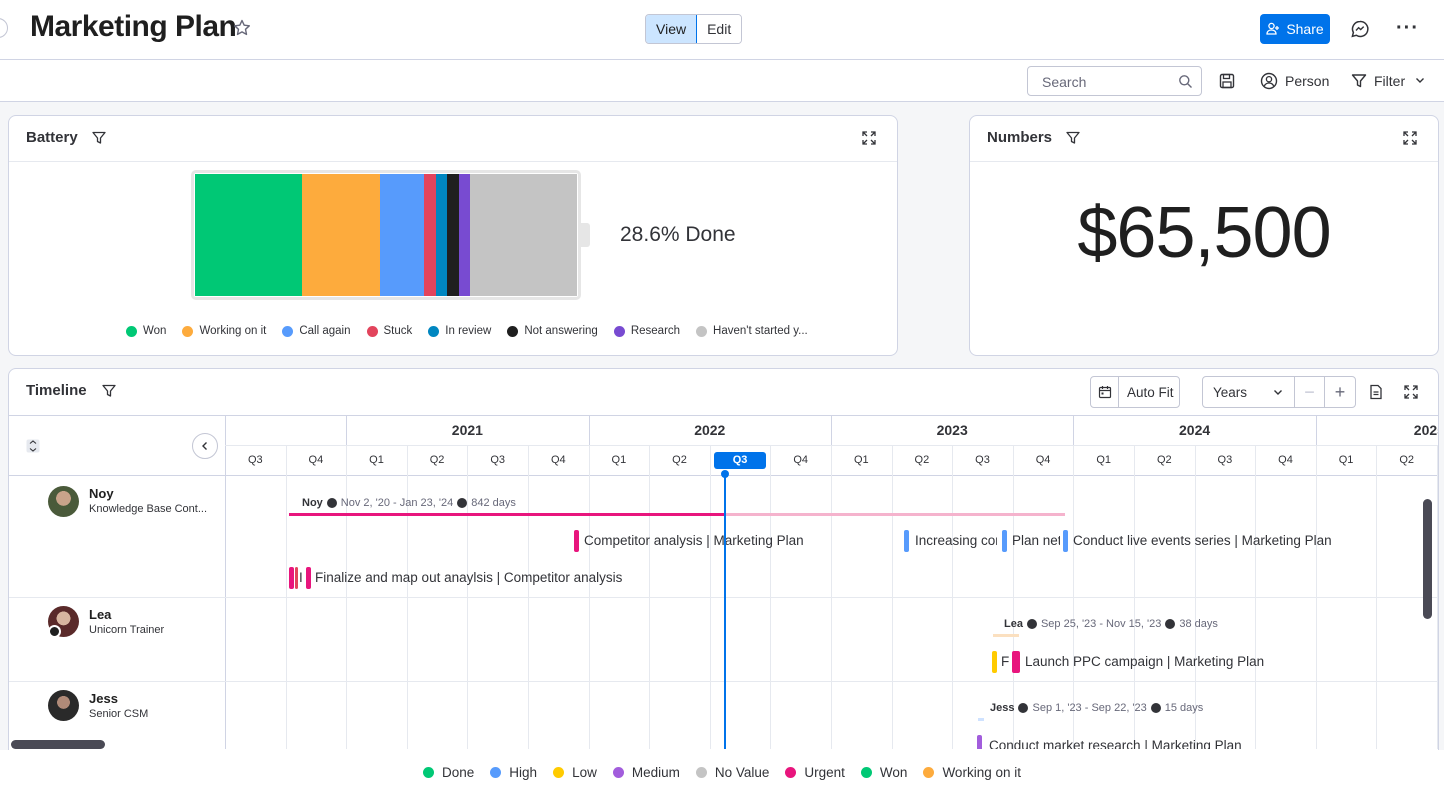 Image resolution: width=1444 pixels, height=795 pixels. What do you see at coordinates (1407, 28) in the screenshot?
I see `more-options-icon: ···` at bounding box center [1407, 28].